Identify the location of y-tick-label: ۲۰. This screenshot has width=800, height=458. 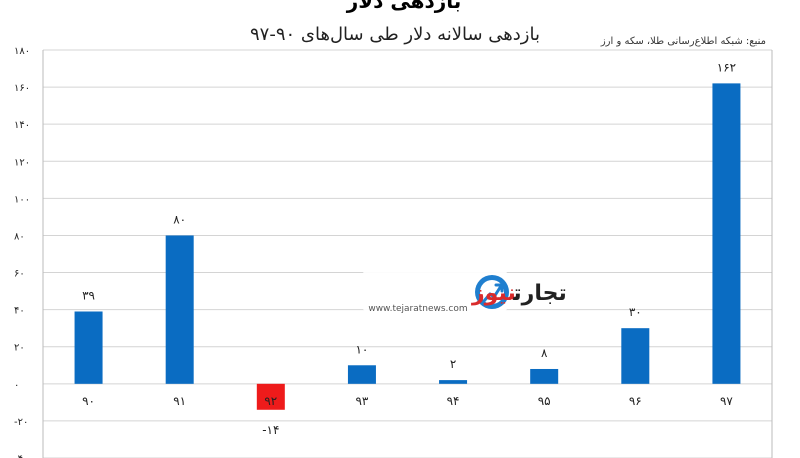
(19, 348).